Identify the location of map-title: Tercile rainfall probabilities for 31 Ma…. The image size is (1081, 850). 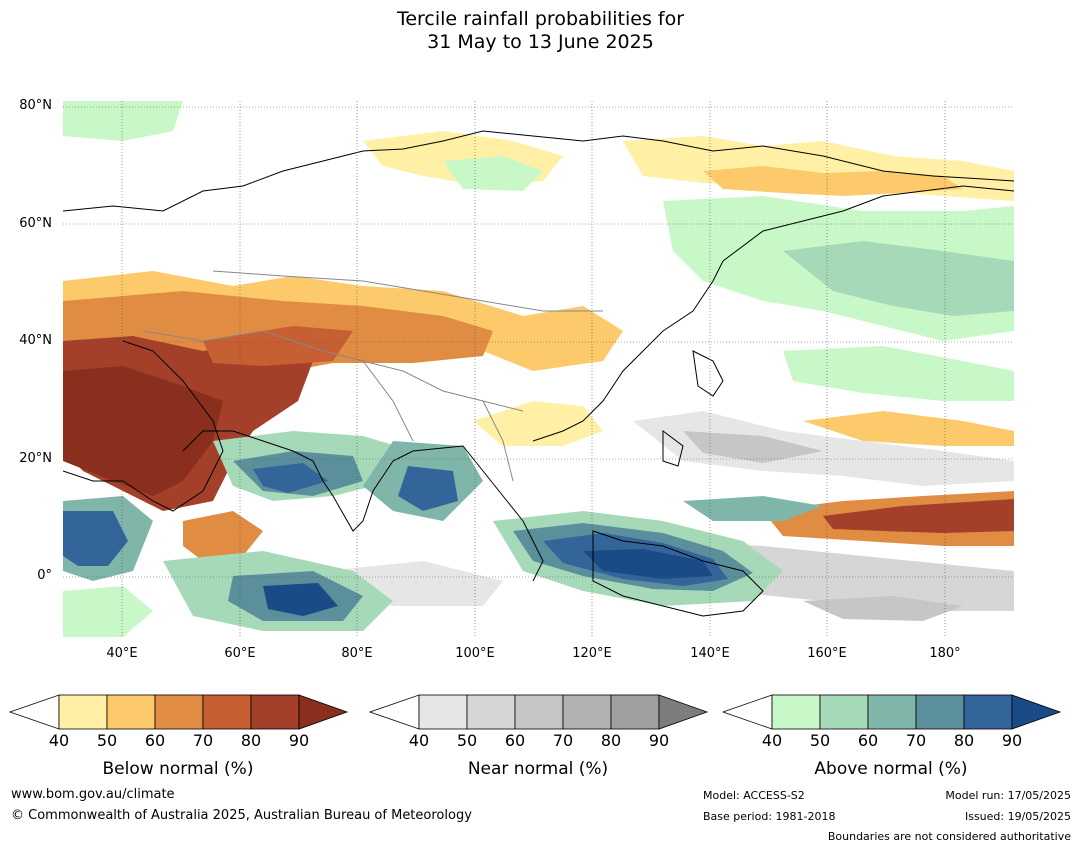
(540, 31).